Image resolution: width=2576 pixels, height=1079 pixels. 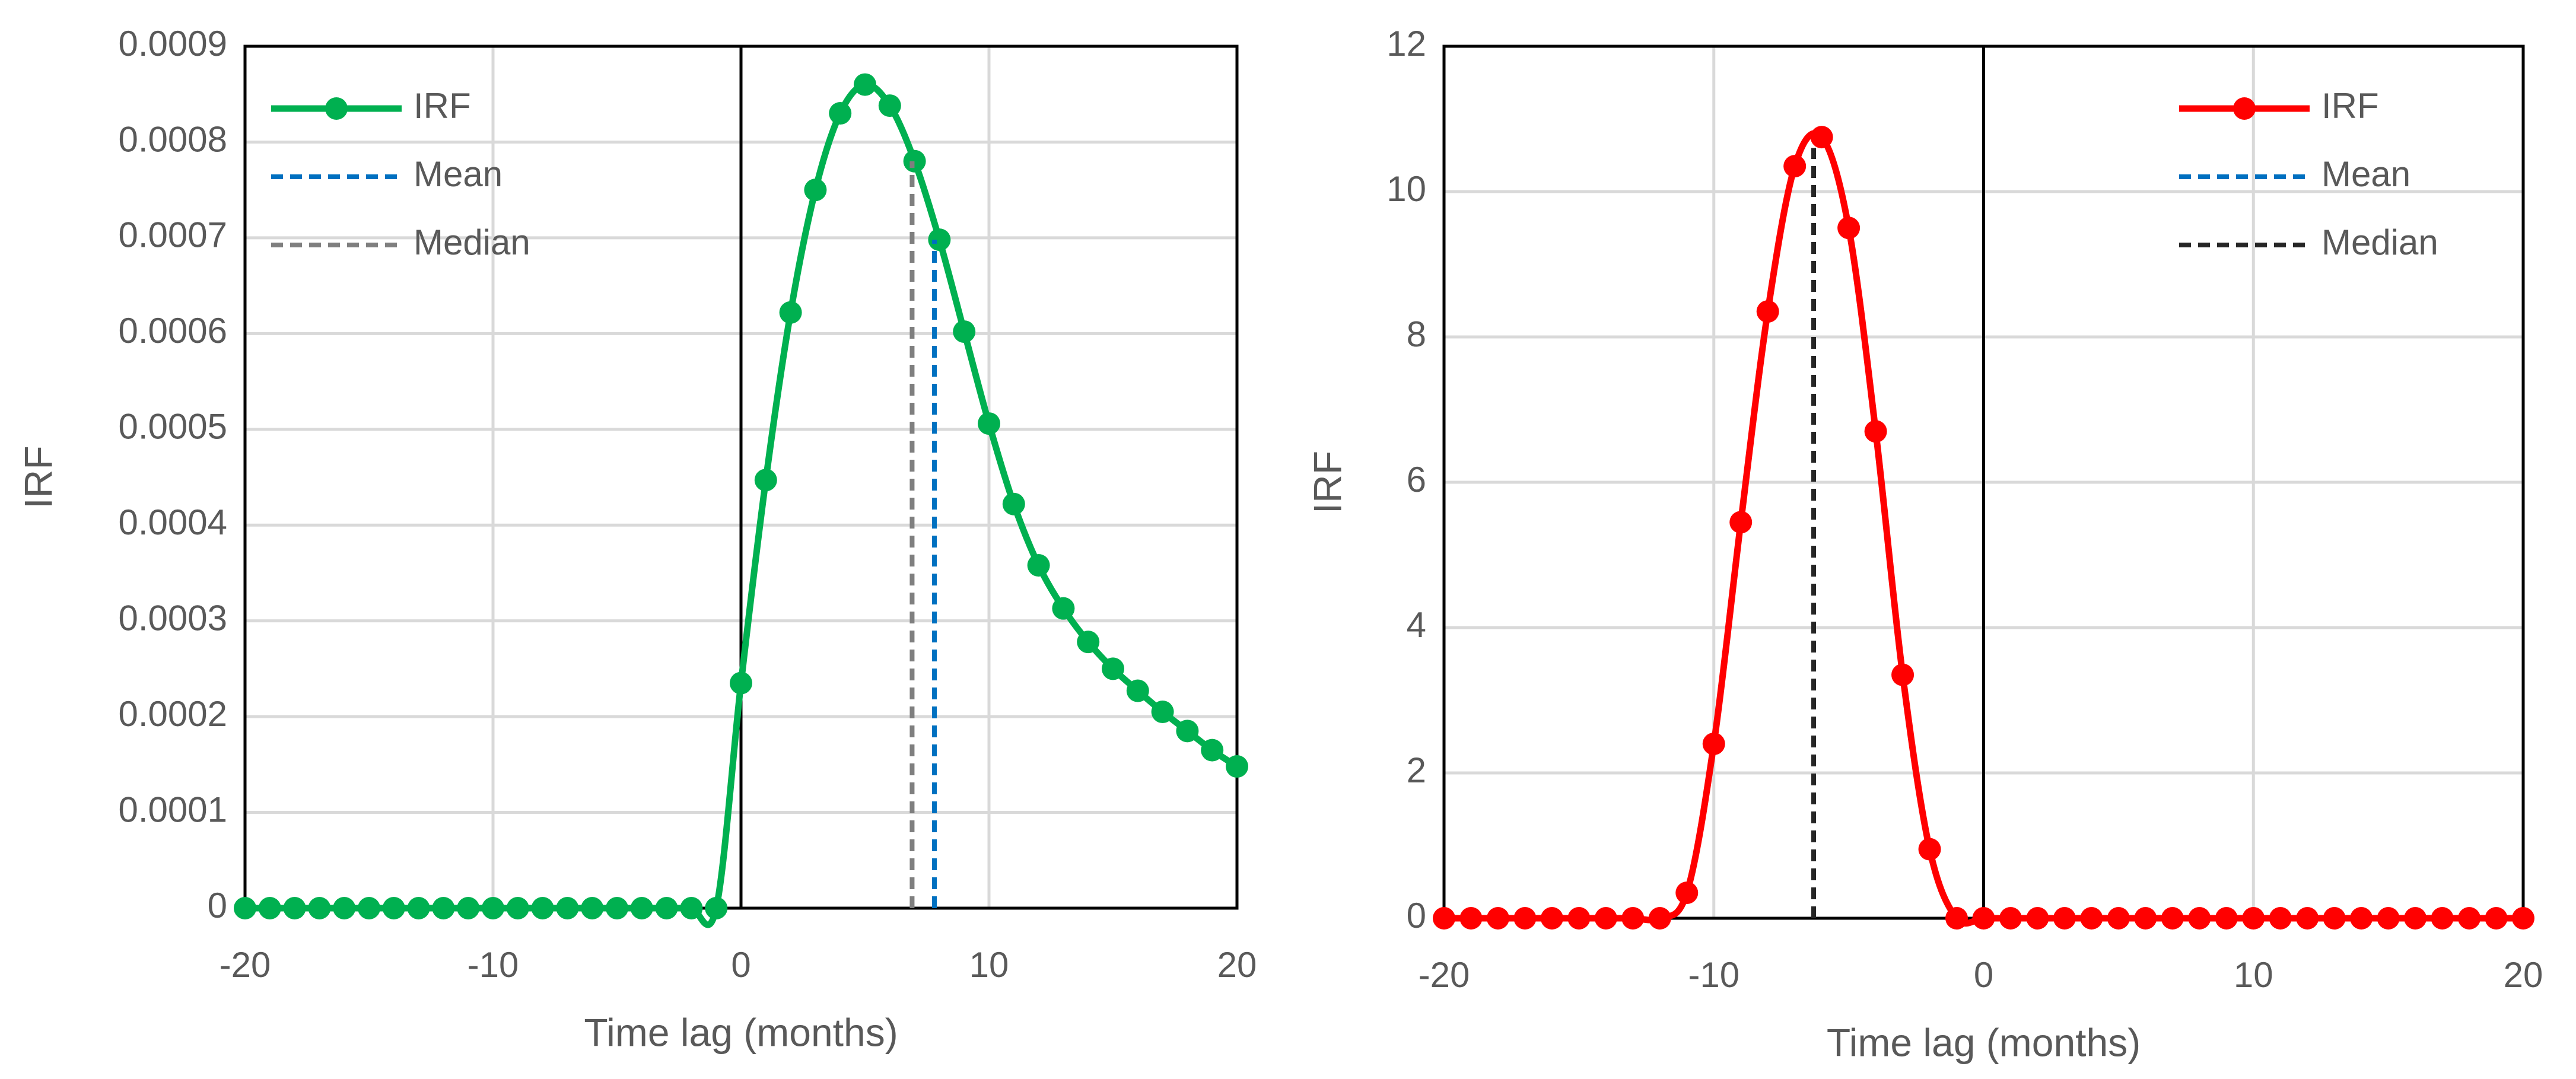 I want to click on x-axis-title: Time lag (months), so click(x=1984, y=1042).